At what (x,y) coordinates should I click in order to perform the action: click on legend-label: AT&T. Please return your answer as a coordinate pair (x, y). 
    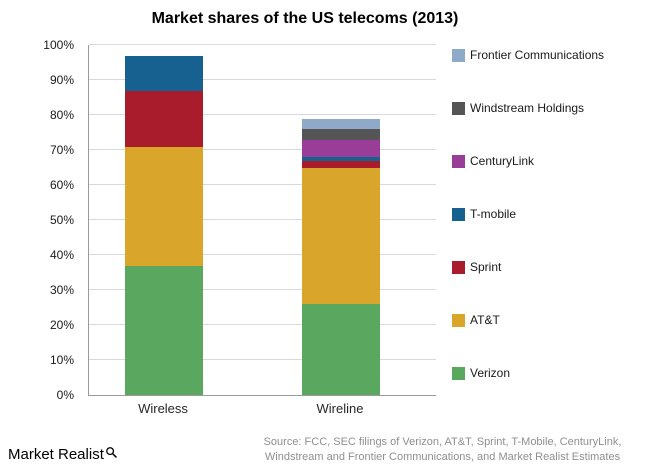
    Looking at the image, I should click on (485, 320).